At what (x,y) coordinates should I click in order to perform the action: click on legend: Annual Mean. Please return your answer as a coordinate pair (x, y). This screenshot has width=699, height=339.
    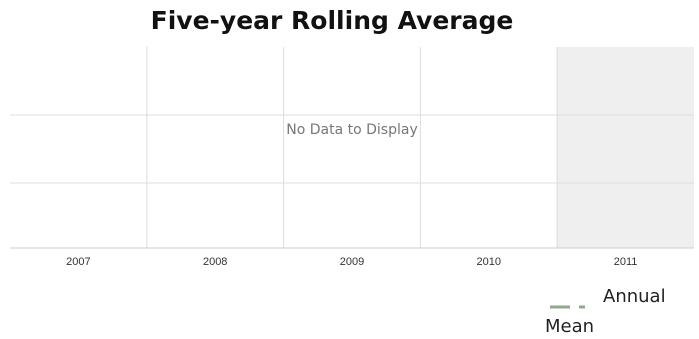
    Looking at the image, I should click on (619, 310).